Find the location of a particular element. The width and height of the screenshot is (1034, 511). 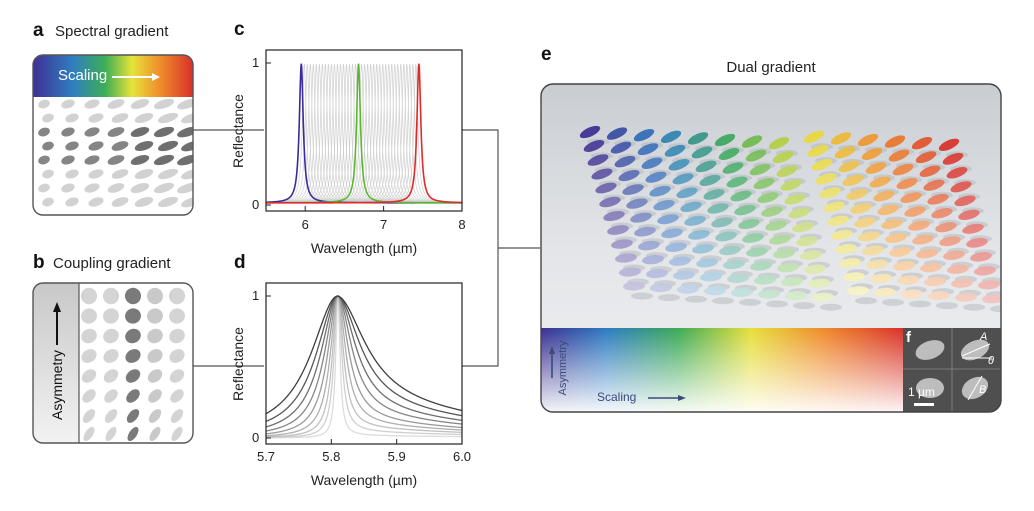

panel-a-title: Spectral gradient is located at coordinates (112, 31).